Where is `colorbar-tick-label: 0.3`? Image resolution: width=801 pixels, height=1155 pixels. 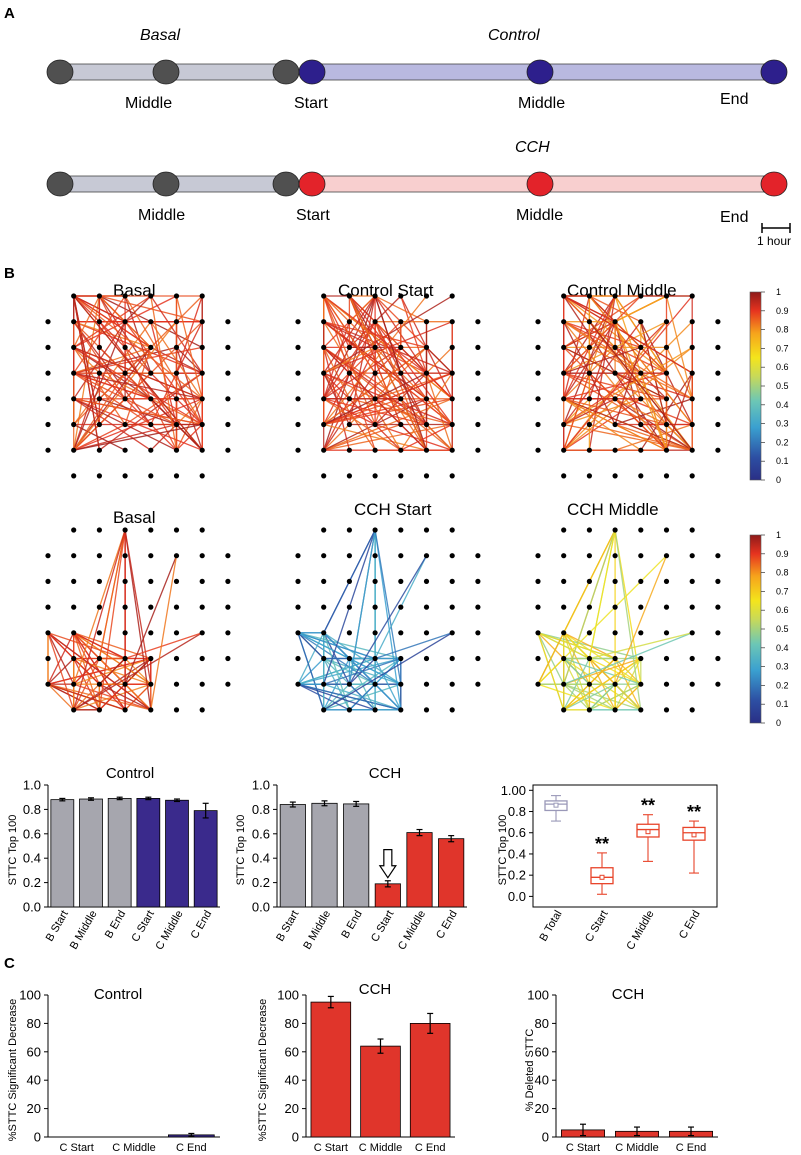
colorbar-tick-label: 0.3 is located at coordinates (782, 424).